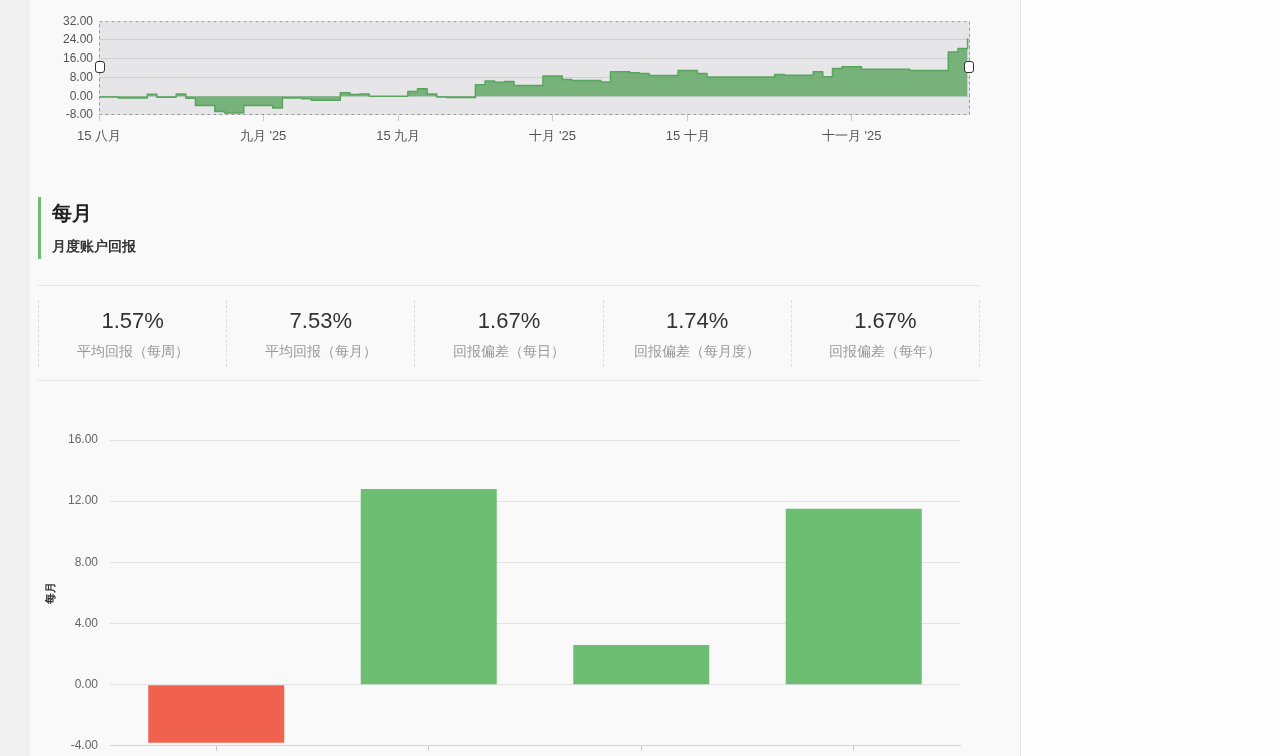 This screenshot has height=756, width=1280. I want to click on text: 1.74%, so click(697, 320).